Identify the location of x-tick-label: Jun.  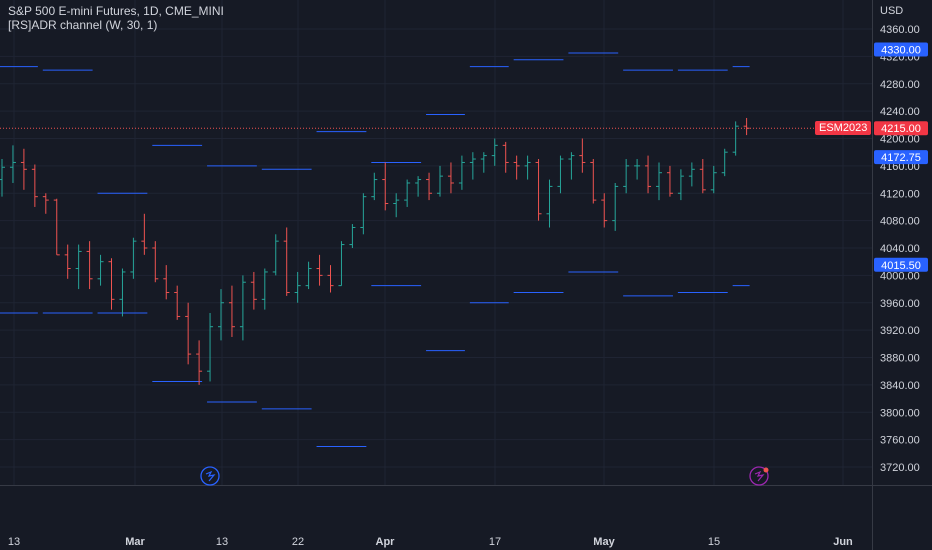
(843, 542).